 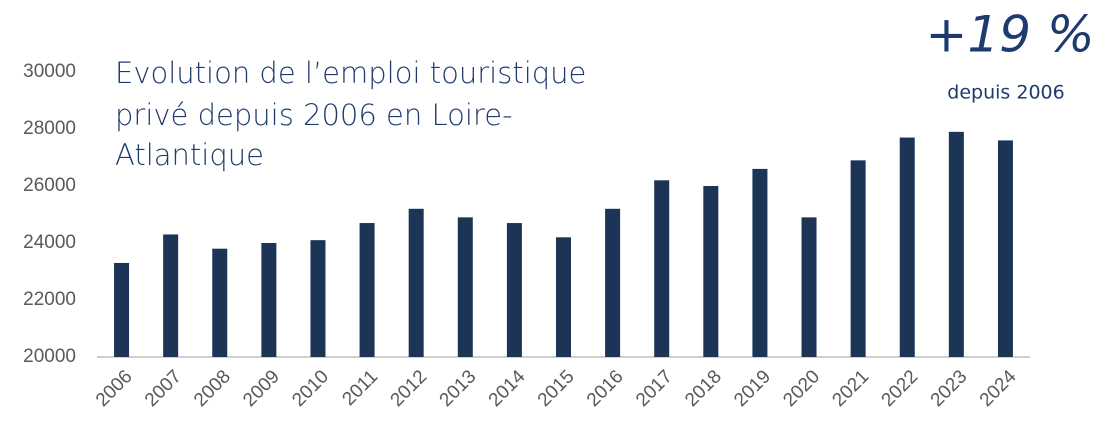 I want to click on x-tick-label: 2020, so click(x=801, y=388).